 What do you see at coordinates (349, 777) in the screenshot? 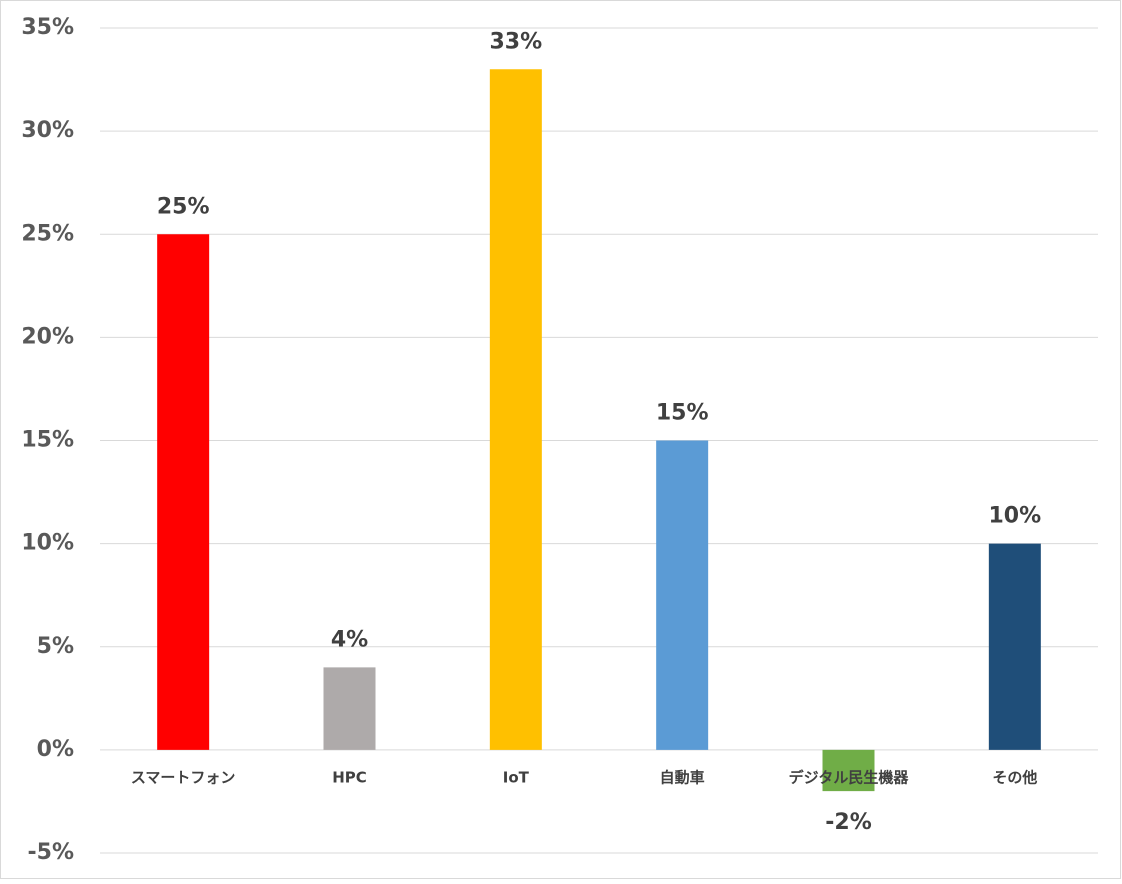
I see `x-tick-label: HPC` at bounding box center [349, 777].